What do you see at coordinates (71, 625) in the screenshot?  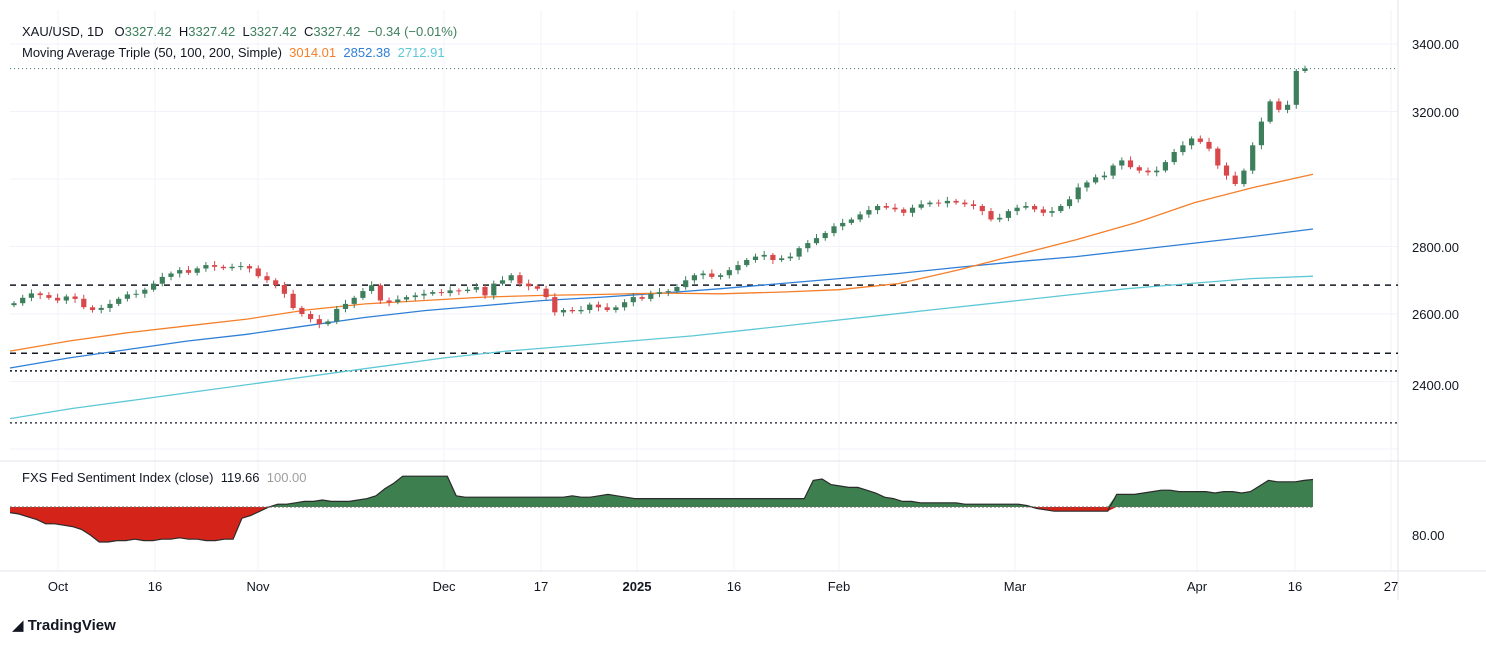 I see `tradingview-logo-text: TradingView` at bounding box center [71, 625].